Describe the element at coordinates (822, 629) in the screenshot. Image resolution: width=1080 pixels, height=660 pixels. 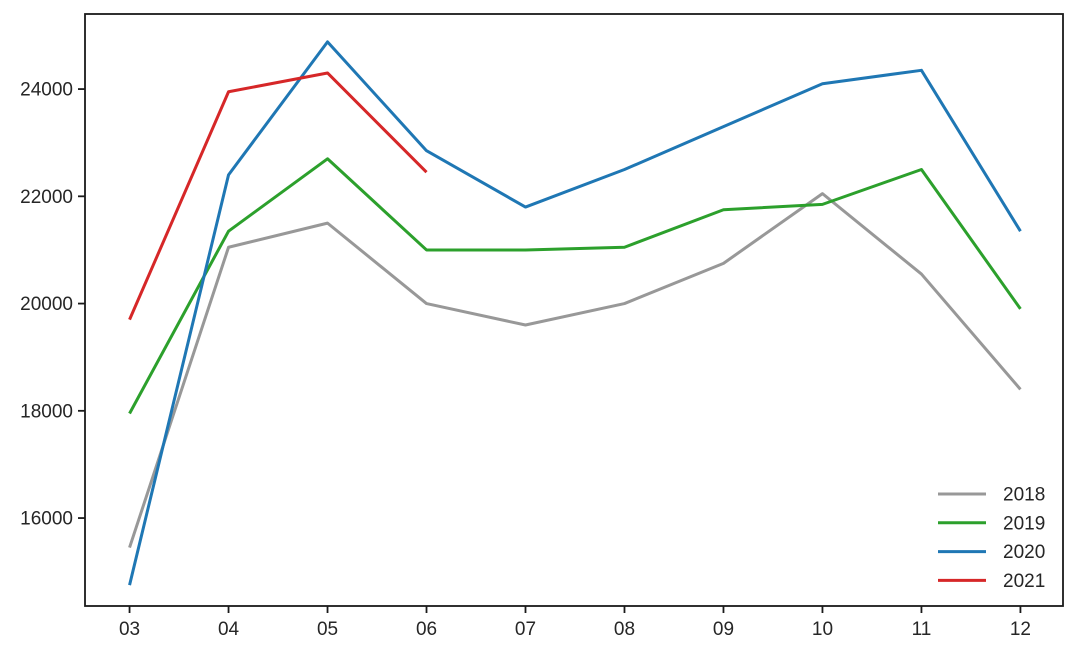
I see `x-tick-label: 10` at that location.